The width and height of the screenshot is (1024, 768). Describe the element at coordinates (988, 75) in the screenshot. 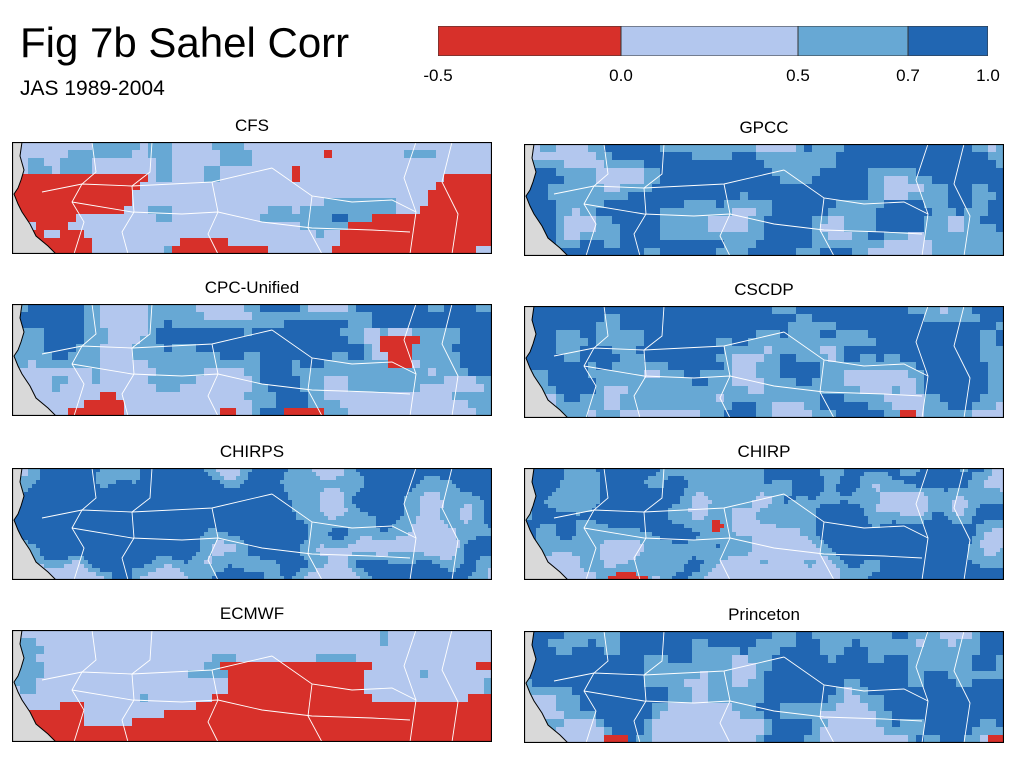

I see `colorbar-tick-label: 1.0` at that location.